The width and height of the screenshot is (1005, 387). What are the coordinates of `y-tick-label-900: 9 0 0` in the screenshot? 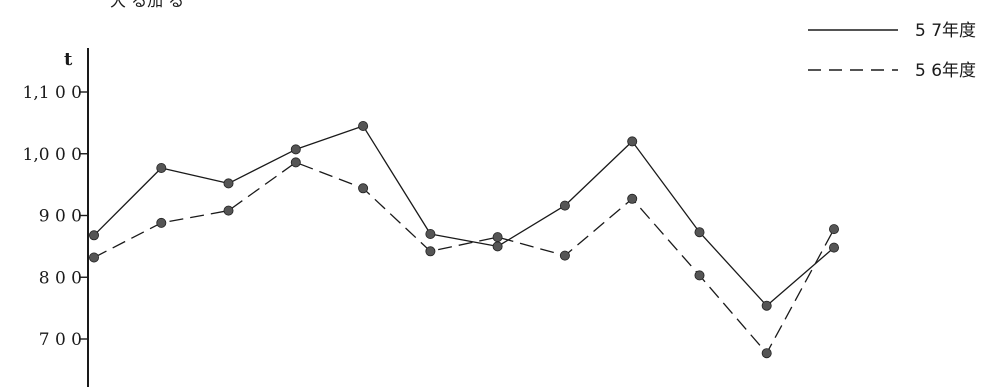 It's located at (60, 217).